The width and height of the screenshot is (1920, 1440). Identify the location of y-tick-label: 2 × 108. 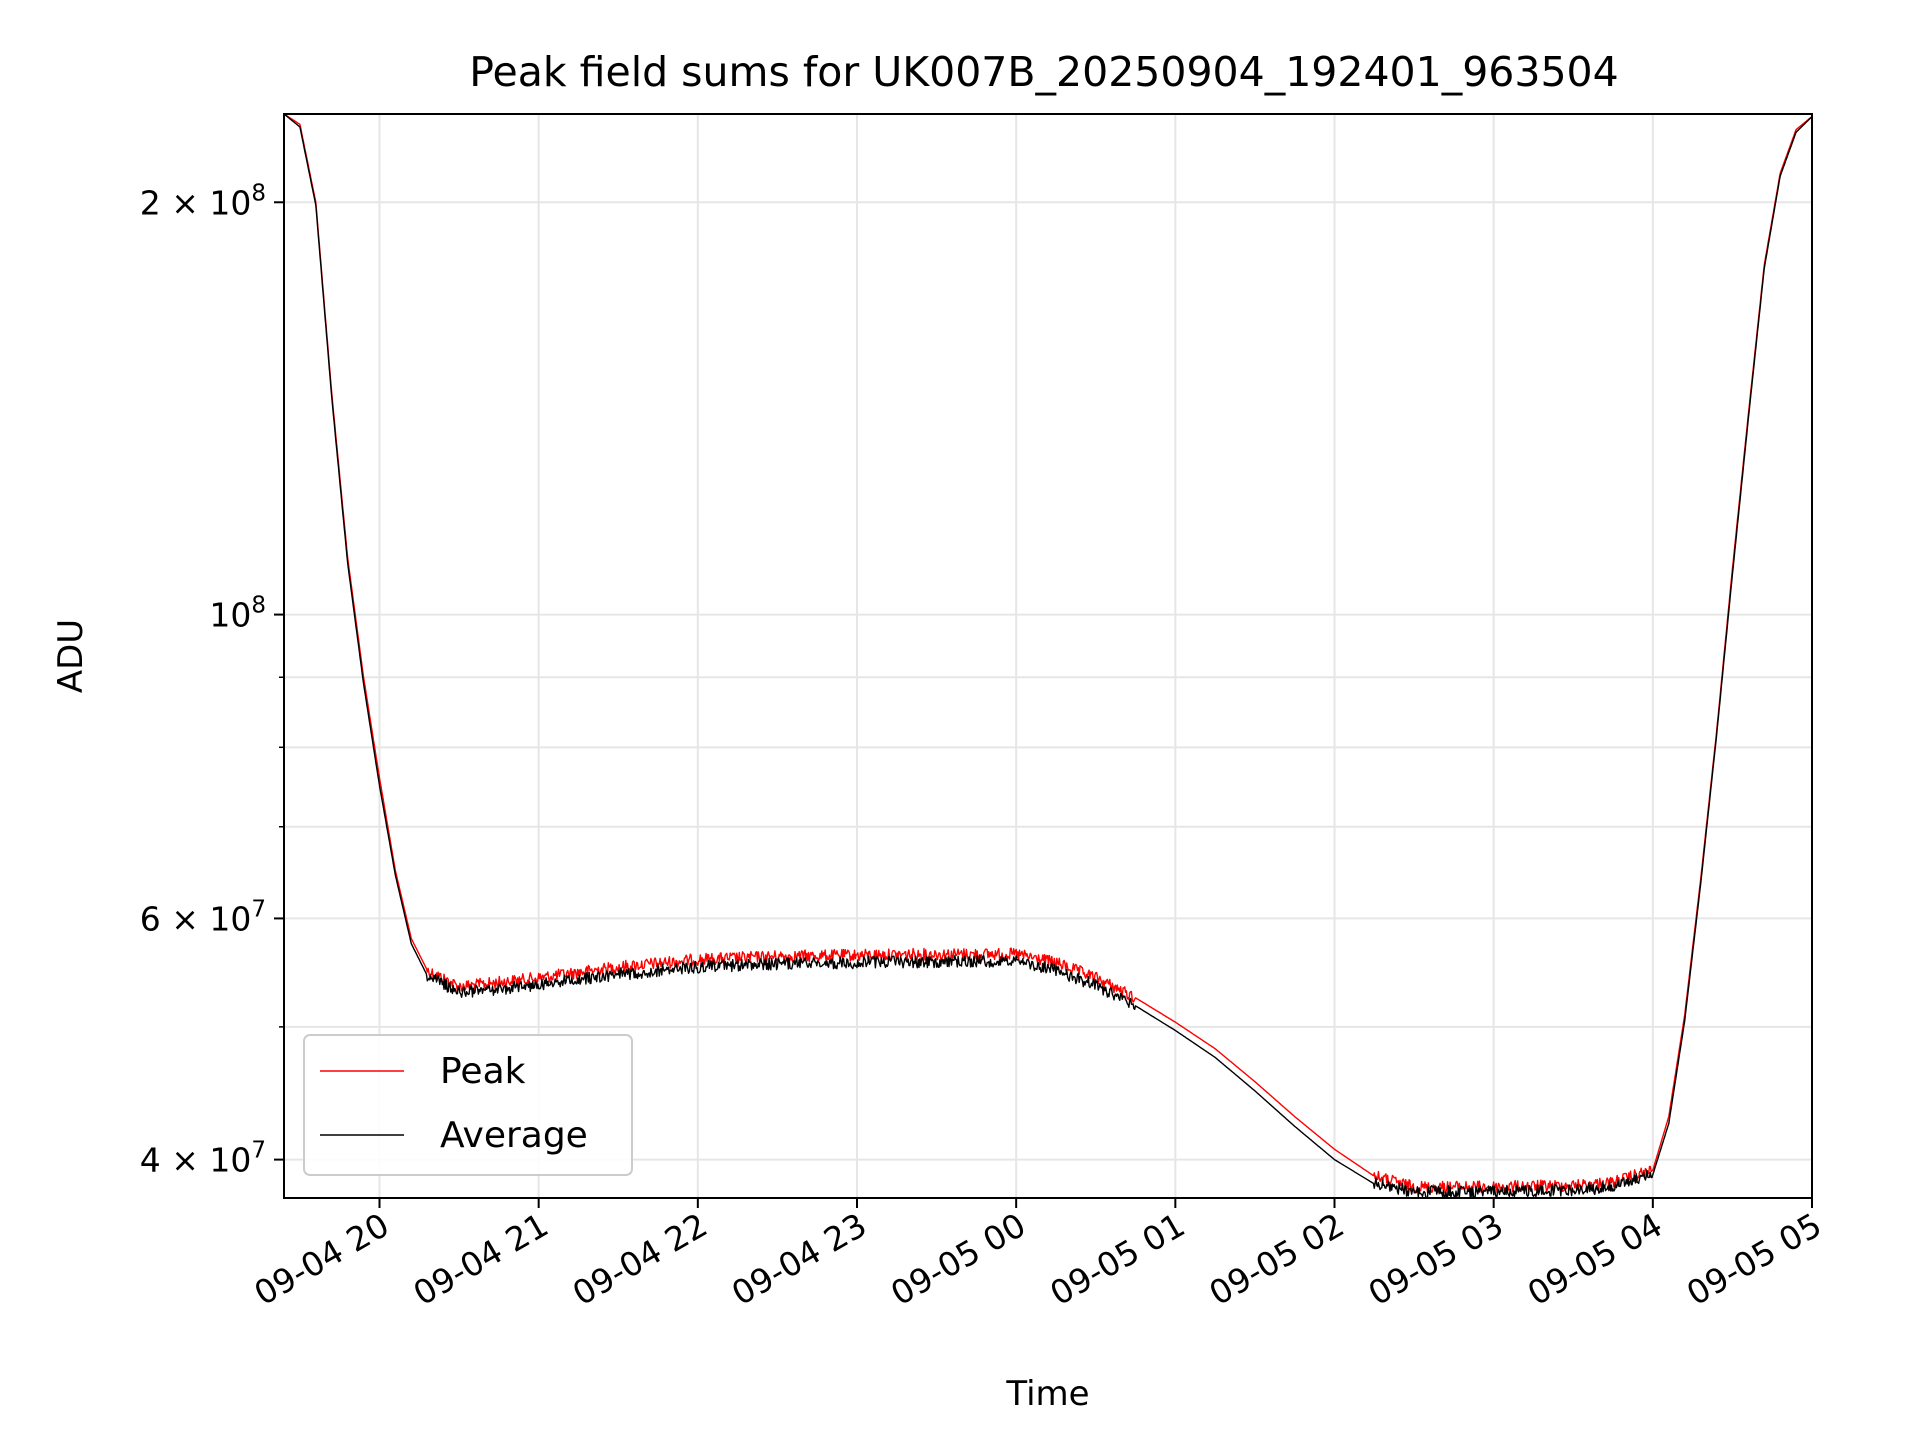
(203, 201).